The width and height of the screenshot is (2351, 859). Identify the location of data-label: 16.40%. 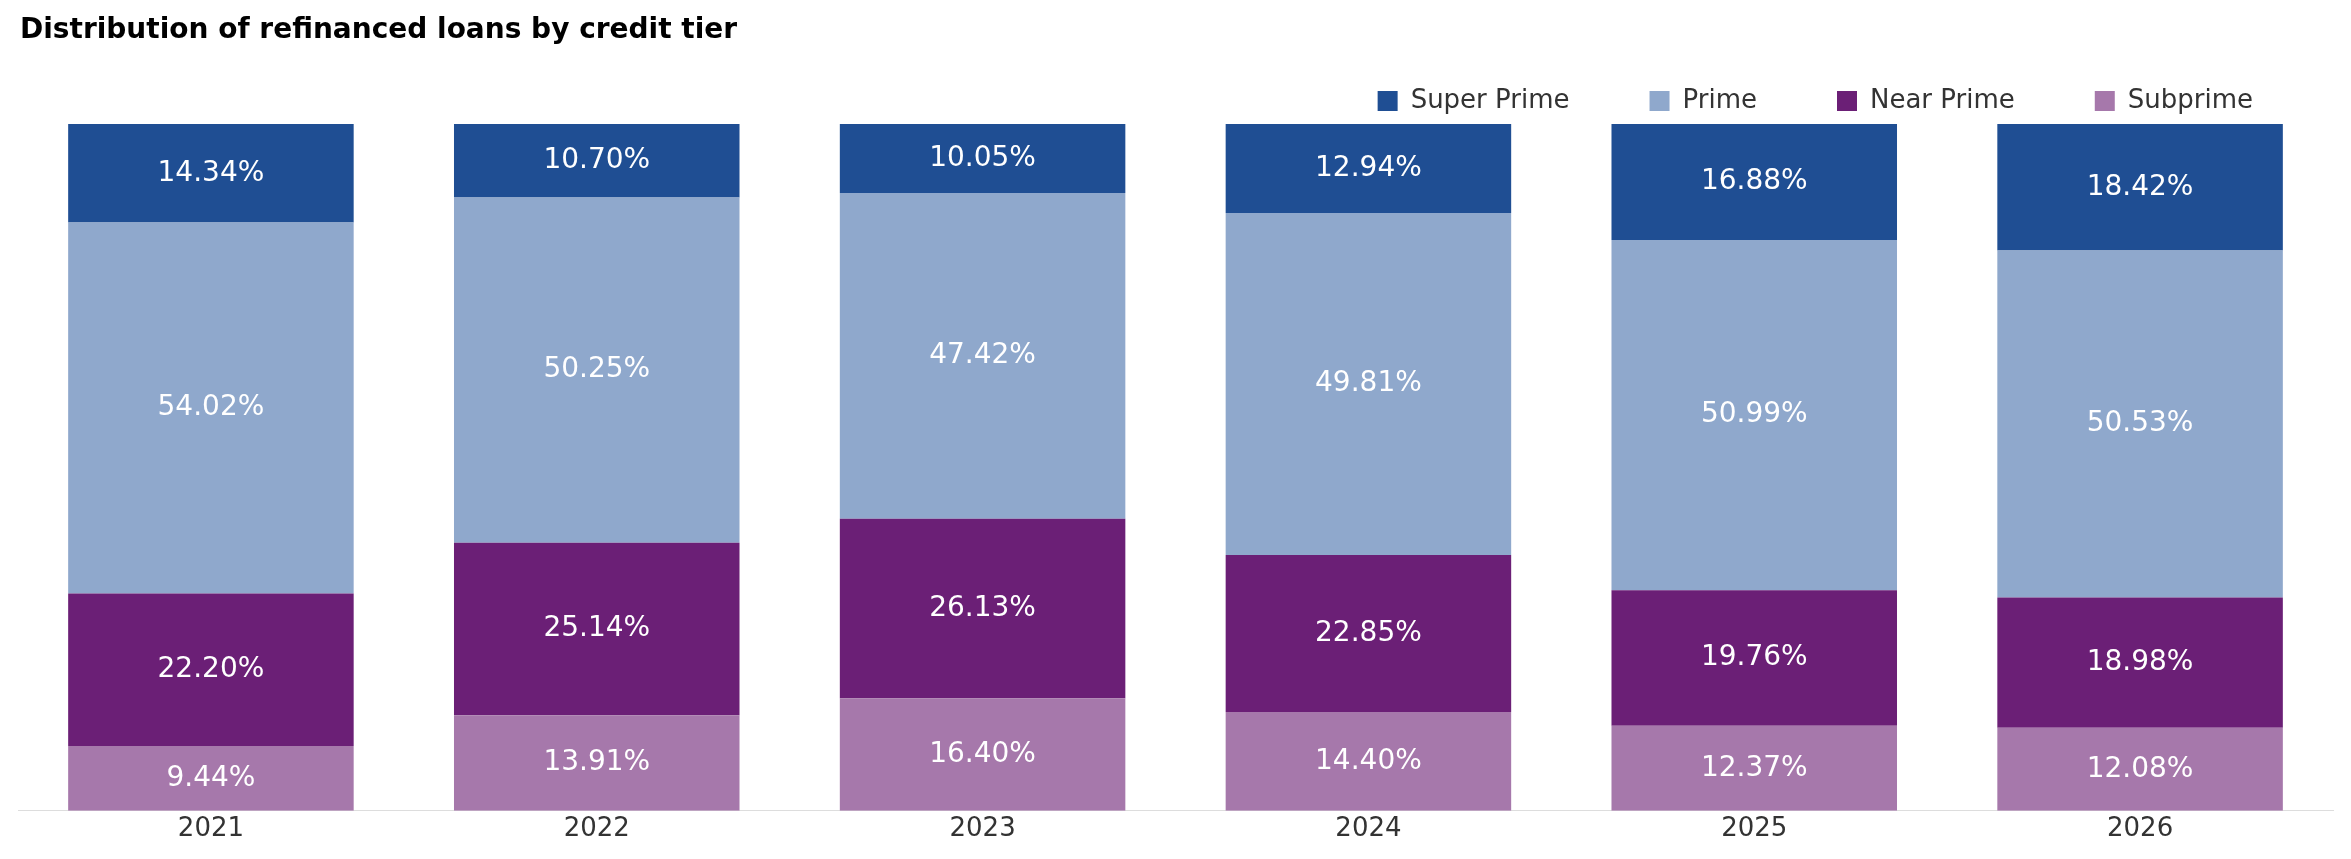
(982, 752).